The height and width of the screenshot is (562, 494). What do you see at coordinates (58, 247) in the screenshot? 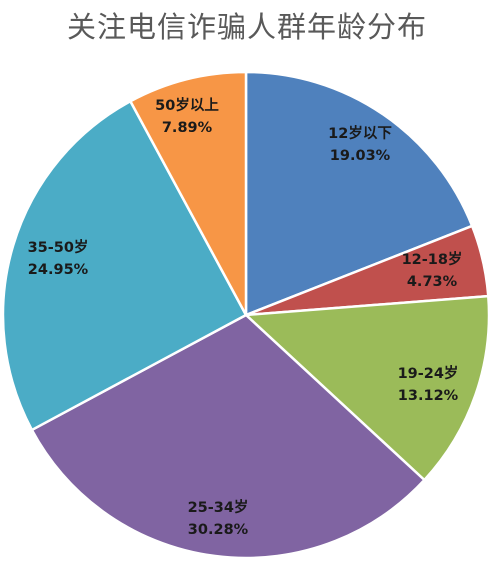
I see `slice-category-label: 35-50岁` at bounding box center [58, 247].